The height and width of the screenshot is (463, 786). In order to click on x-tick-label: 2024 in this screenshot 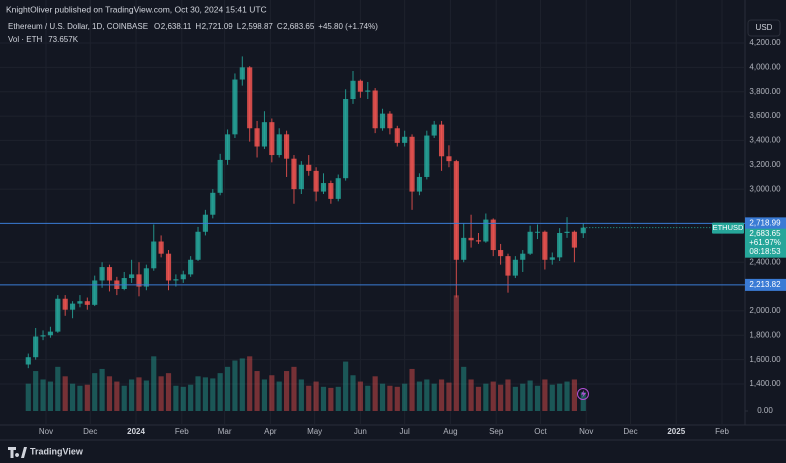, I will do `click(136, 431)`.